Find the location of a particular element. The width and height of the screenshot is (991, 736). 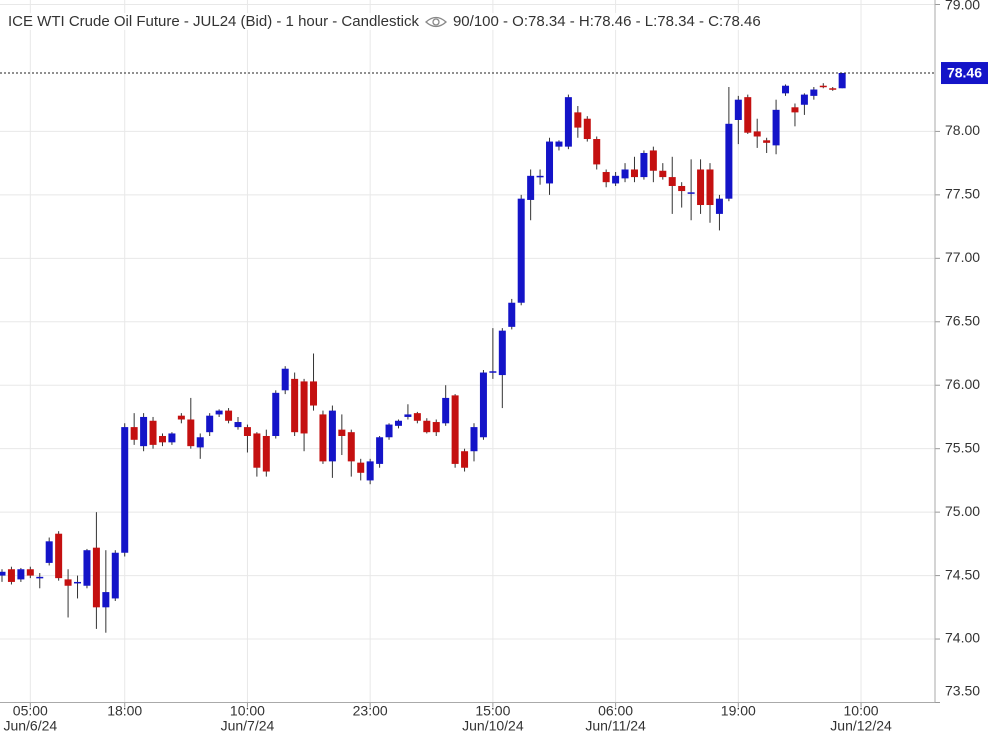

x-tick-date: Jun/7/24 is located at coordinates (248, 726).